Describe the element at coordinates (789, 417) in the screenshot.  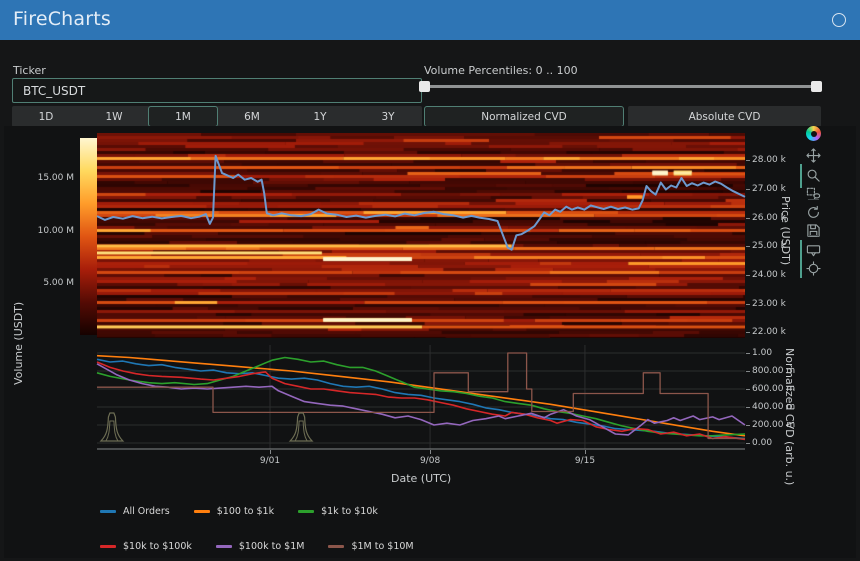
I see `cvd-axis-title: Normalized CVD (arb. u.)` at that location.